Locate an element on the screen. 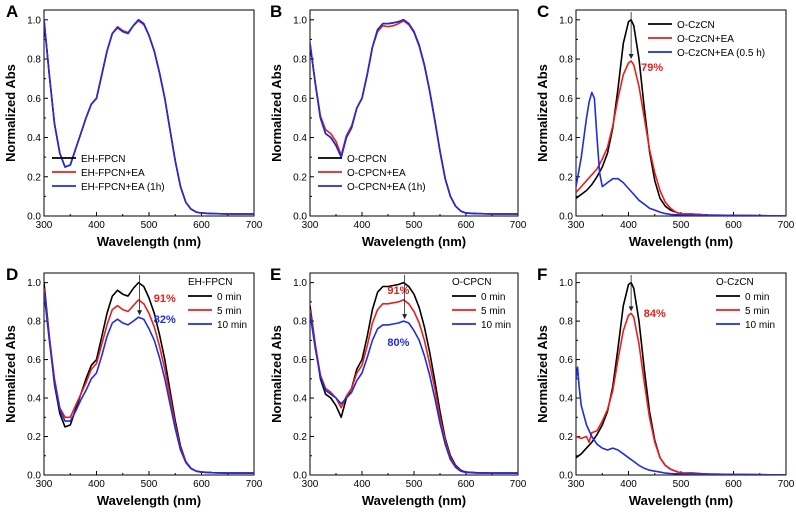 This screenshot has height=513, width=796. legend-label: O-CPCN+EA (1h) is located at coordinates (386, 187).